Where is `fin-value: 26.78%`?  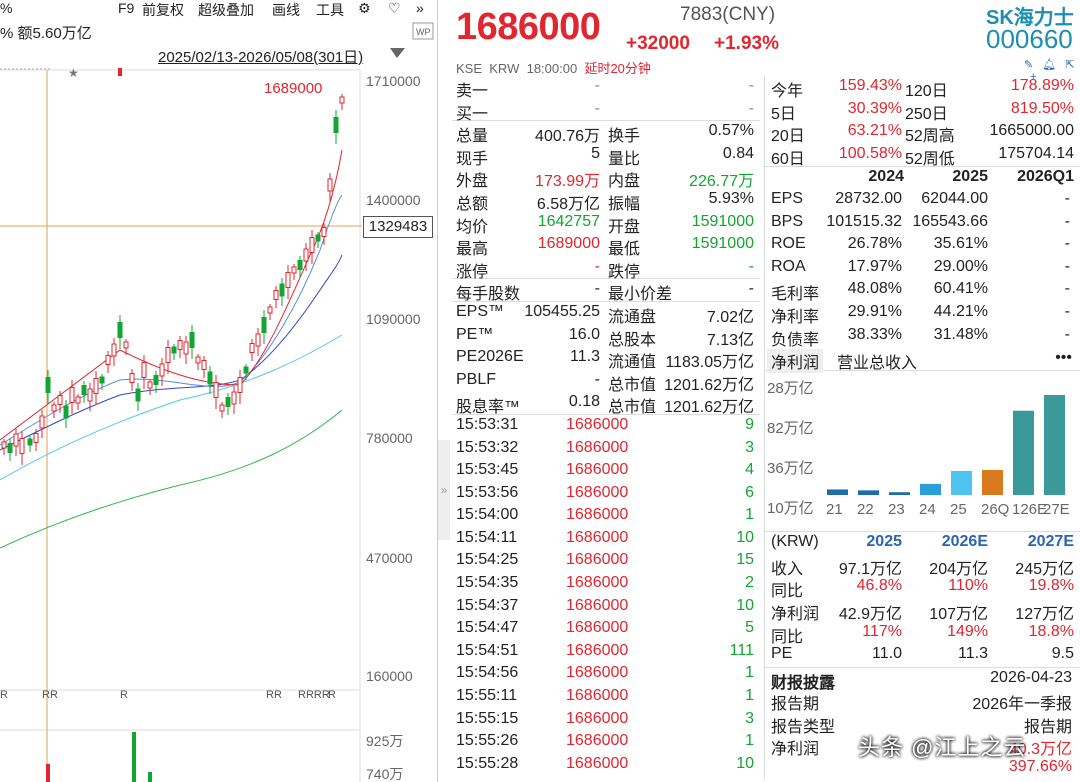
fin-value: 26.78% is located at coordinates (874, 244).